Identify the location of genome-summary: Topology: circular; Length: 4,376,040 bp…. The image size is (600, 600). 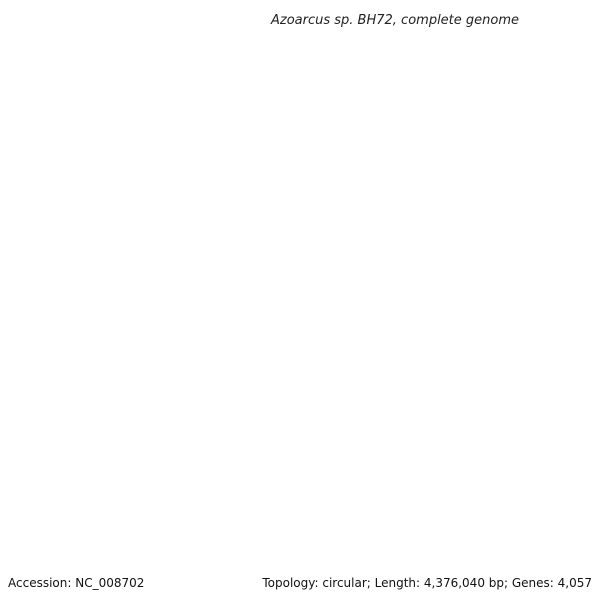
(426, 583).